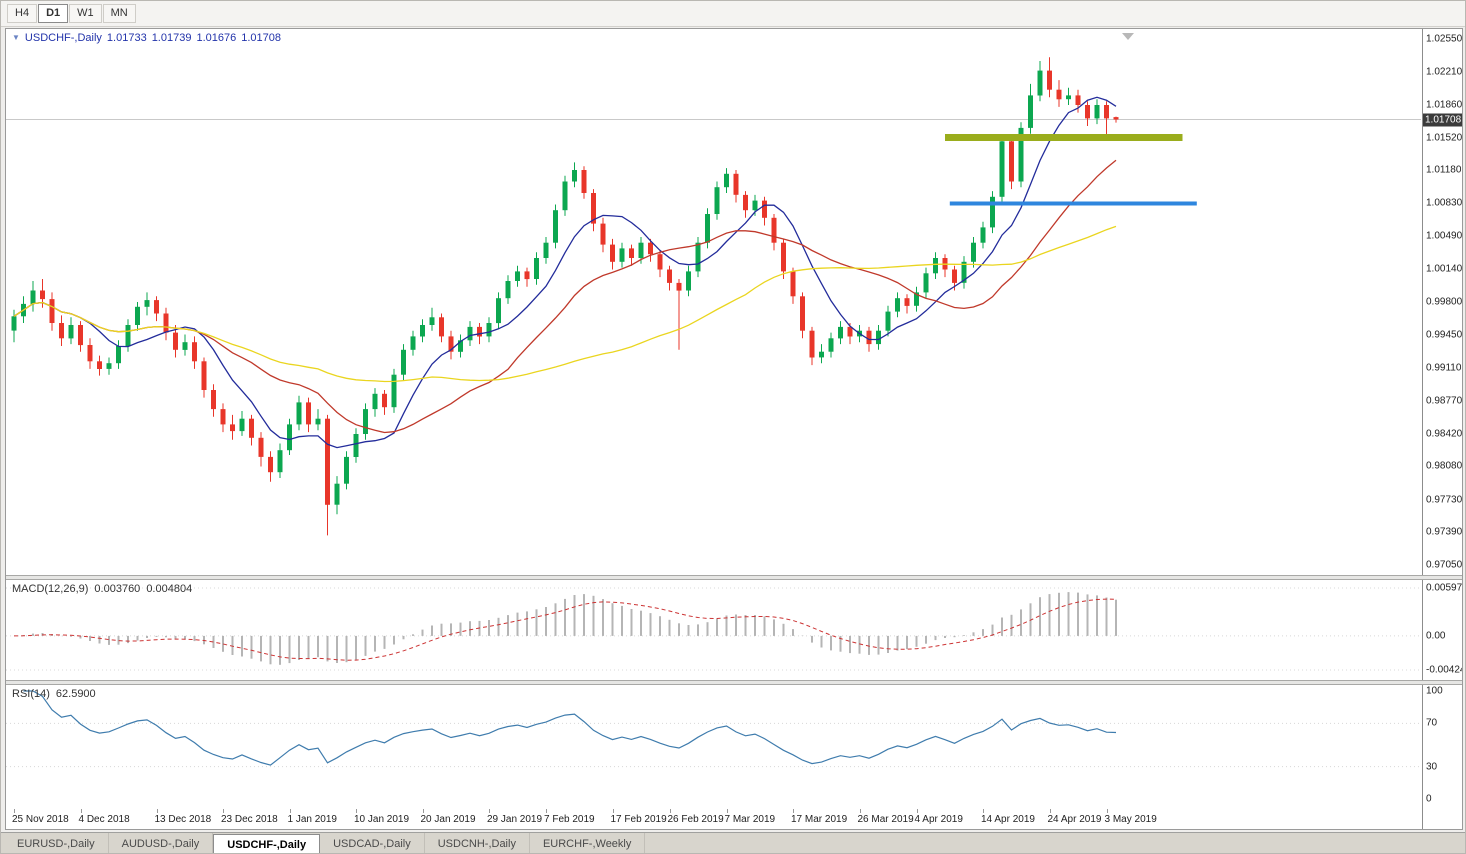 The width and height of the screenshot is (1466, 854). What do you see at coordinates (1444, 203) in the screenshot?
I see `price-axis-label: 1.00830` at bounding box center [1444, 203].